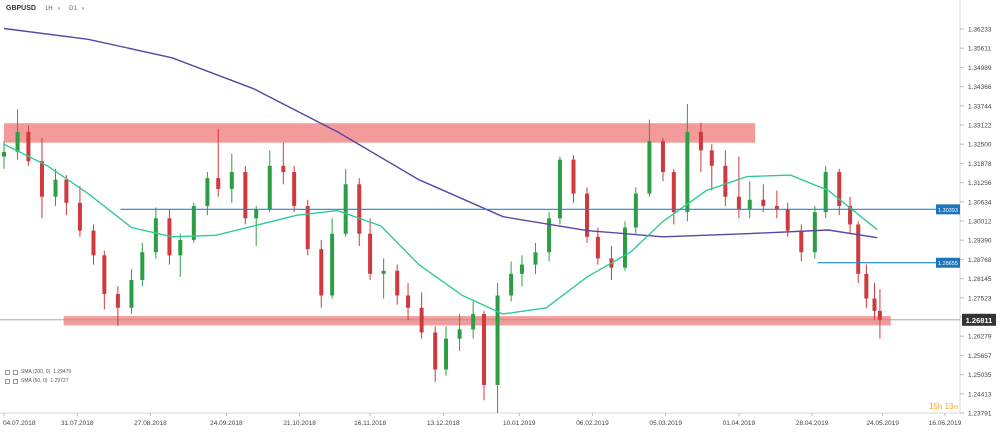 The width and height of the screenshot is (1000, 432). What do you see at coordinates (980, 241) in the screenshot?
I see `y-tick-label: 1.29390` at bounding box center [980, 241].